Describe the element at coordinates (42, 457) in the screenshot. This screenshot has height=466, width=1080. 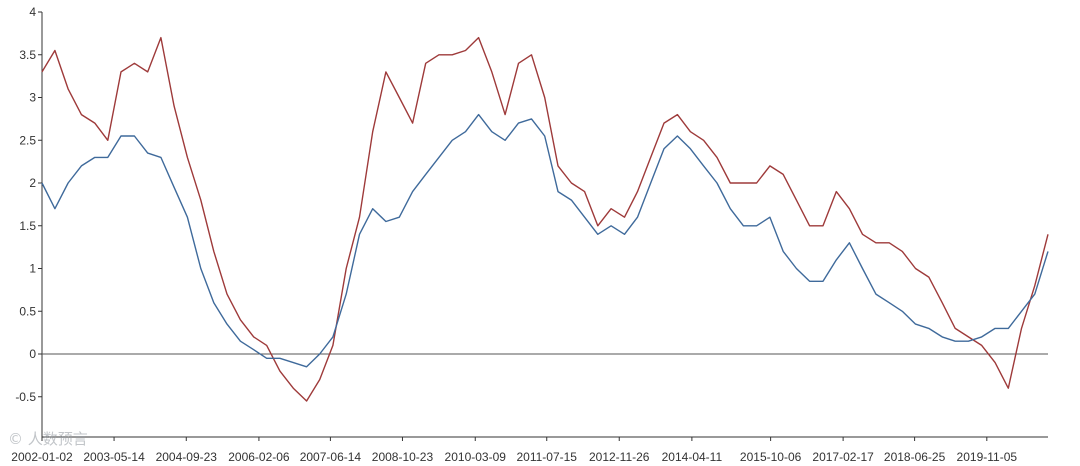
I see `x-tick-label: 2002-01-02` at that location.